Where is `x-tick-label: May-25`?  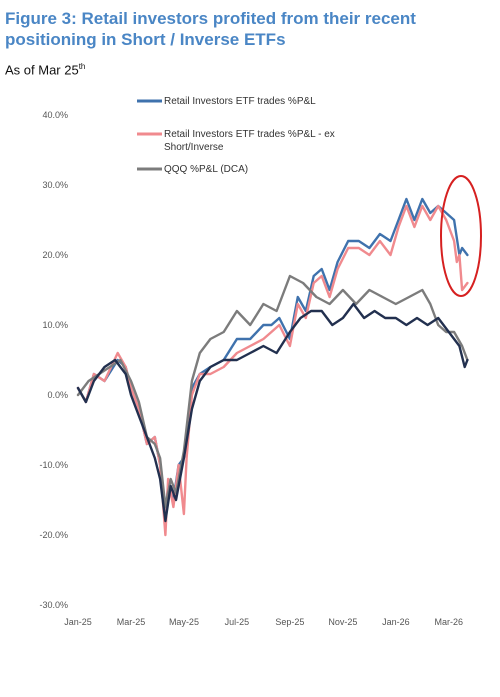 x-tick-label: May-25 is located at coordinates (184, 622).